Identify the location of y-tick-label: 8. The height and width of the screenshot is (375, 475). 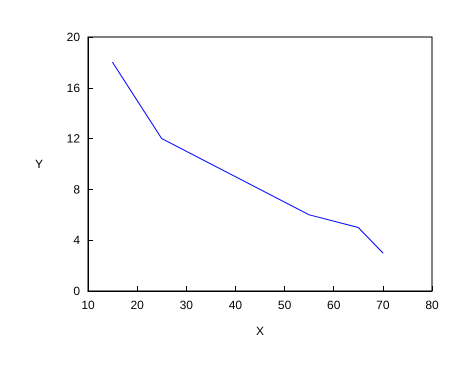
(76, 189).